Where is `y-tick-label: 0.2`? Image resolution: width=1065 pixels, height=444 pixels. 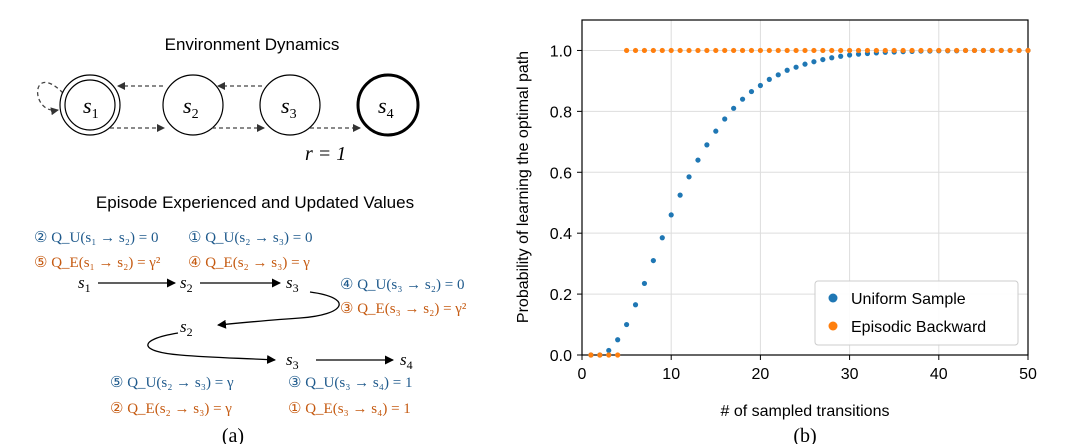 y-tick-label: 0.2 is located at coordinates (561, 295).